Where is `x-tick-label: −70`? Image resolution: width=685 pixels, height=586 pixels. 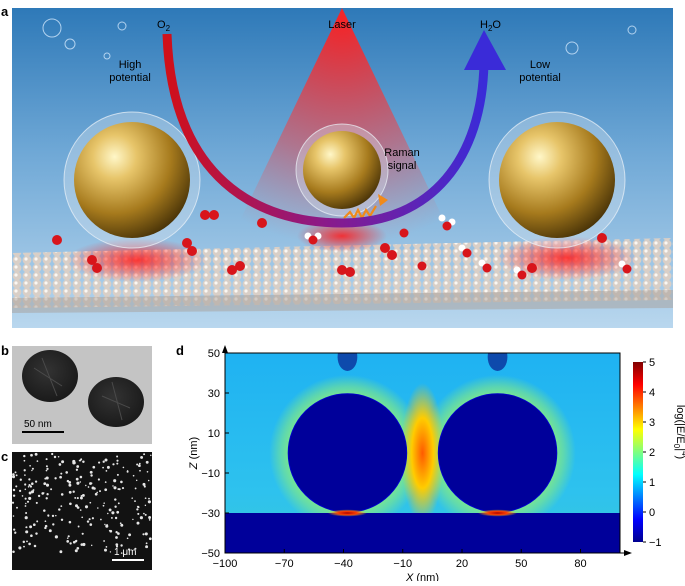
x-tick-label: −70 is located at coordinates (284, 564).